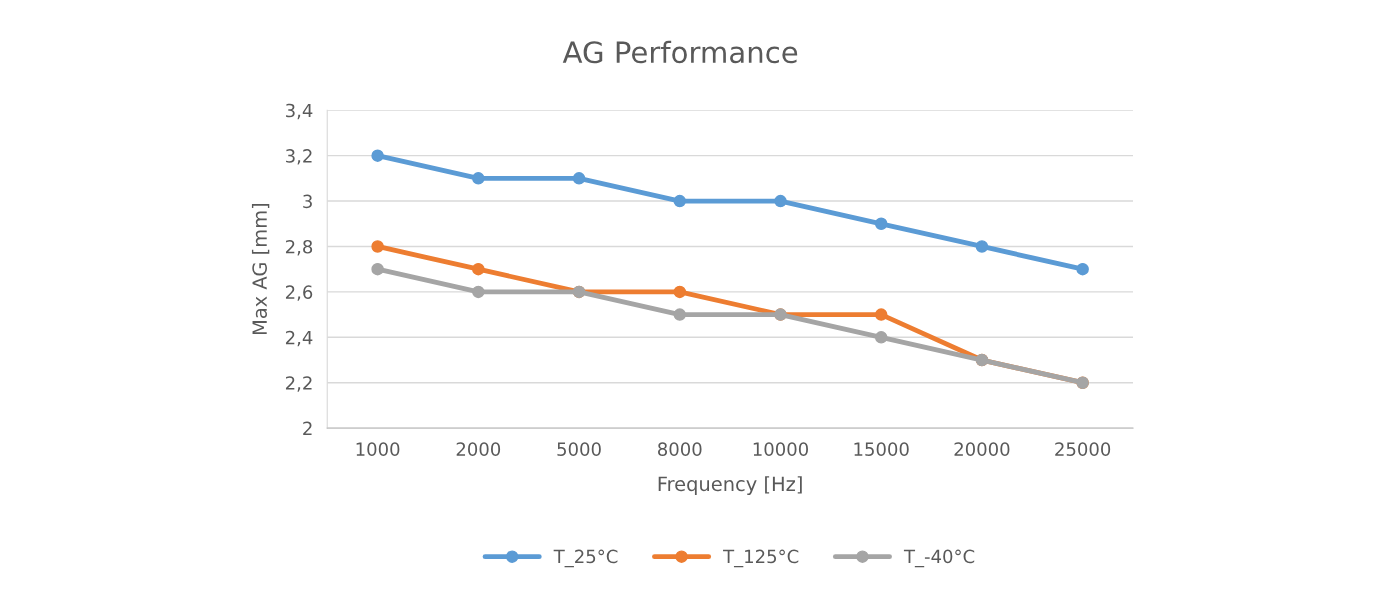 The image size is (1375, 609). Describe the element at coordinates (680, 449) in the screenshot. I see `x-tick-label: 8000` at that location.